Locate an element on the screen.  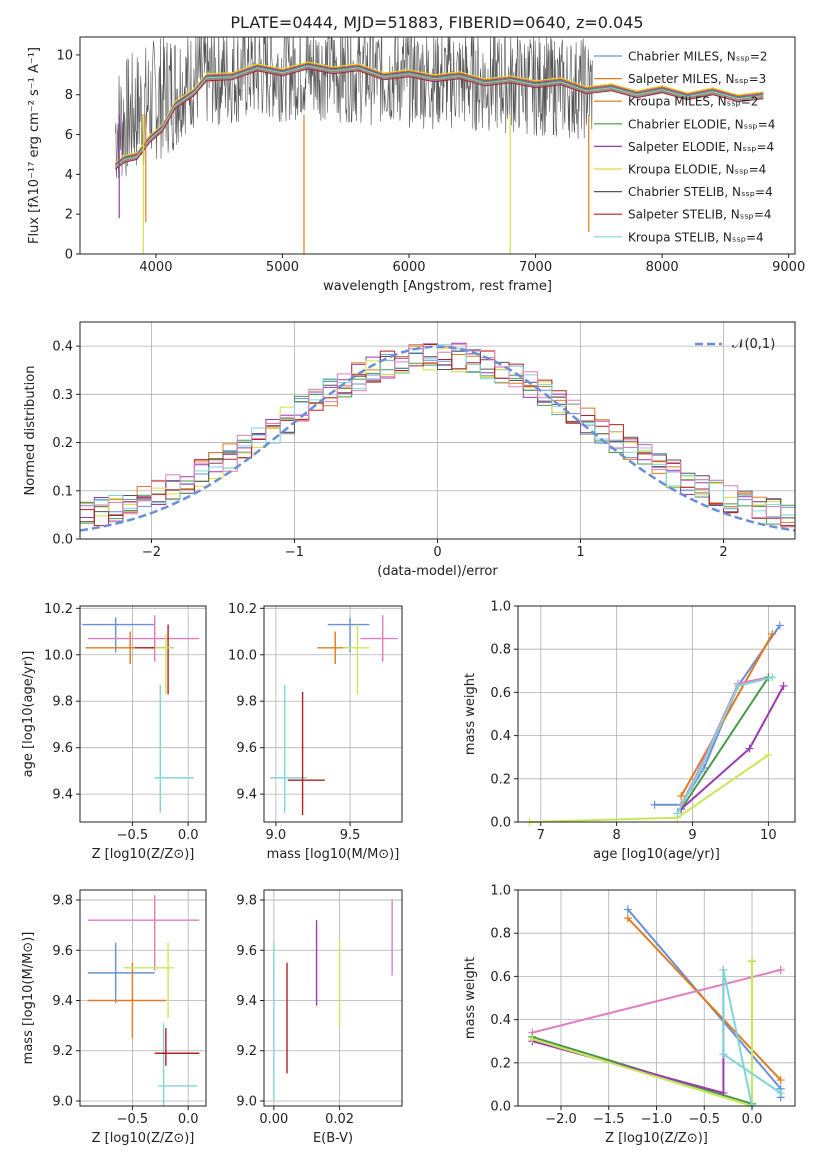
x-tick-label: 9.0 is located at coordinates (276, 835).